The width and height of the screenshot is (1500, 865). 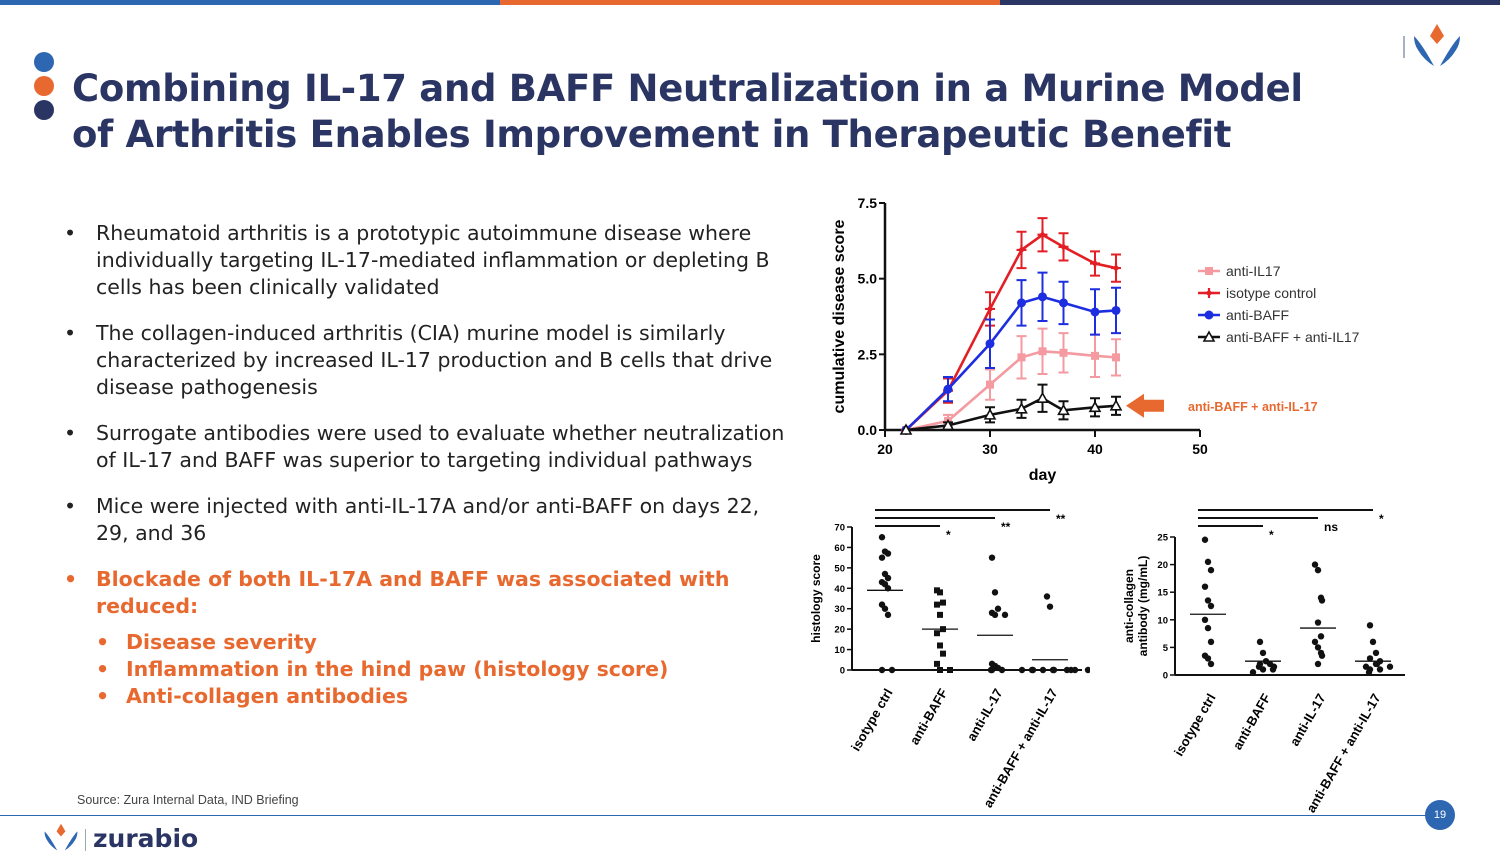 I want to click on y-tick-label: 30, so click(x=839, y=609).